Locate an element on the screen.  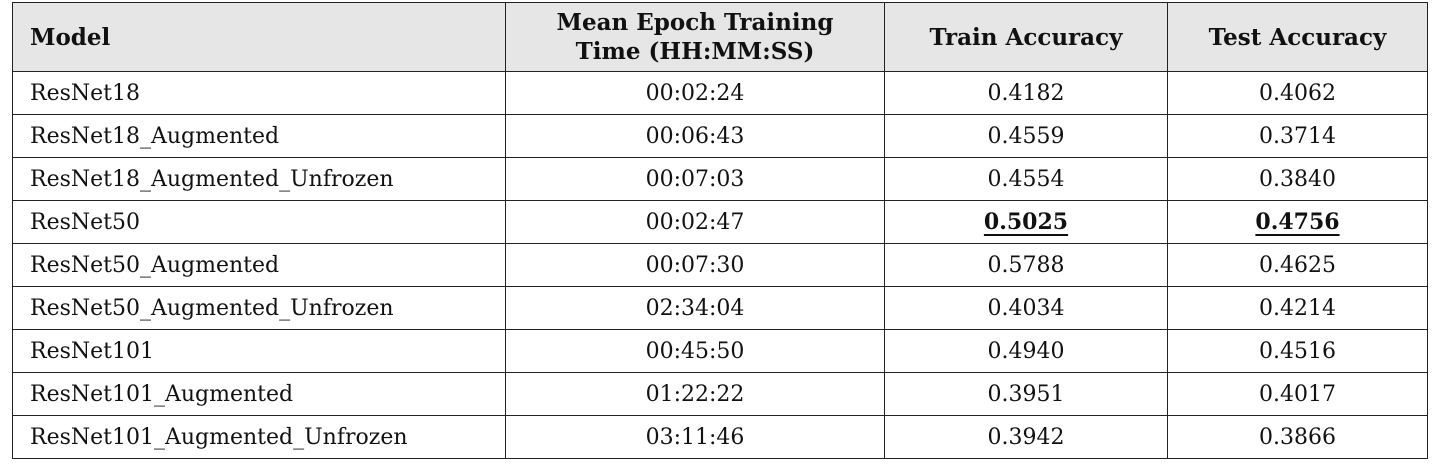
table-row: ResNet101 00:45:50 0.4940 0.4516 is located at coordinates (720, 351).